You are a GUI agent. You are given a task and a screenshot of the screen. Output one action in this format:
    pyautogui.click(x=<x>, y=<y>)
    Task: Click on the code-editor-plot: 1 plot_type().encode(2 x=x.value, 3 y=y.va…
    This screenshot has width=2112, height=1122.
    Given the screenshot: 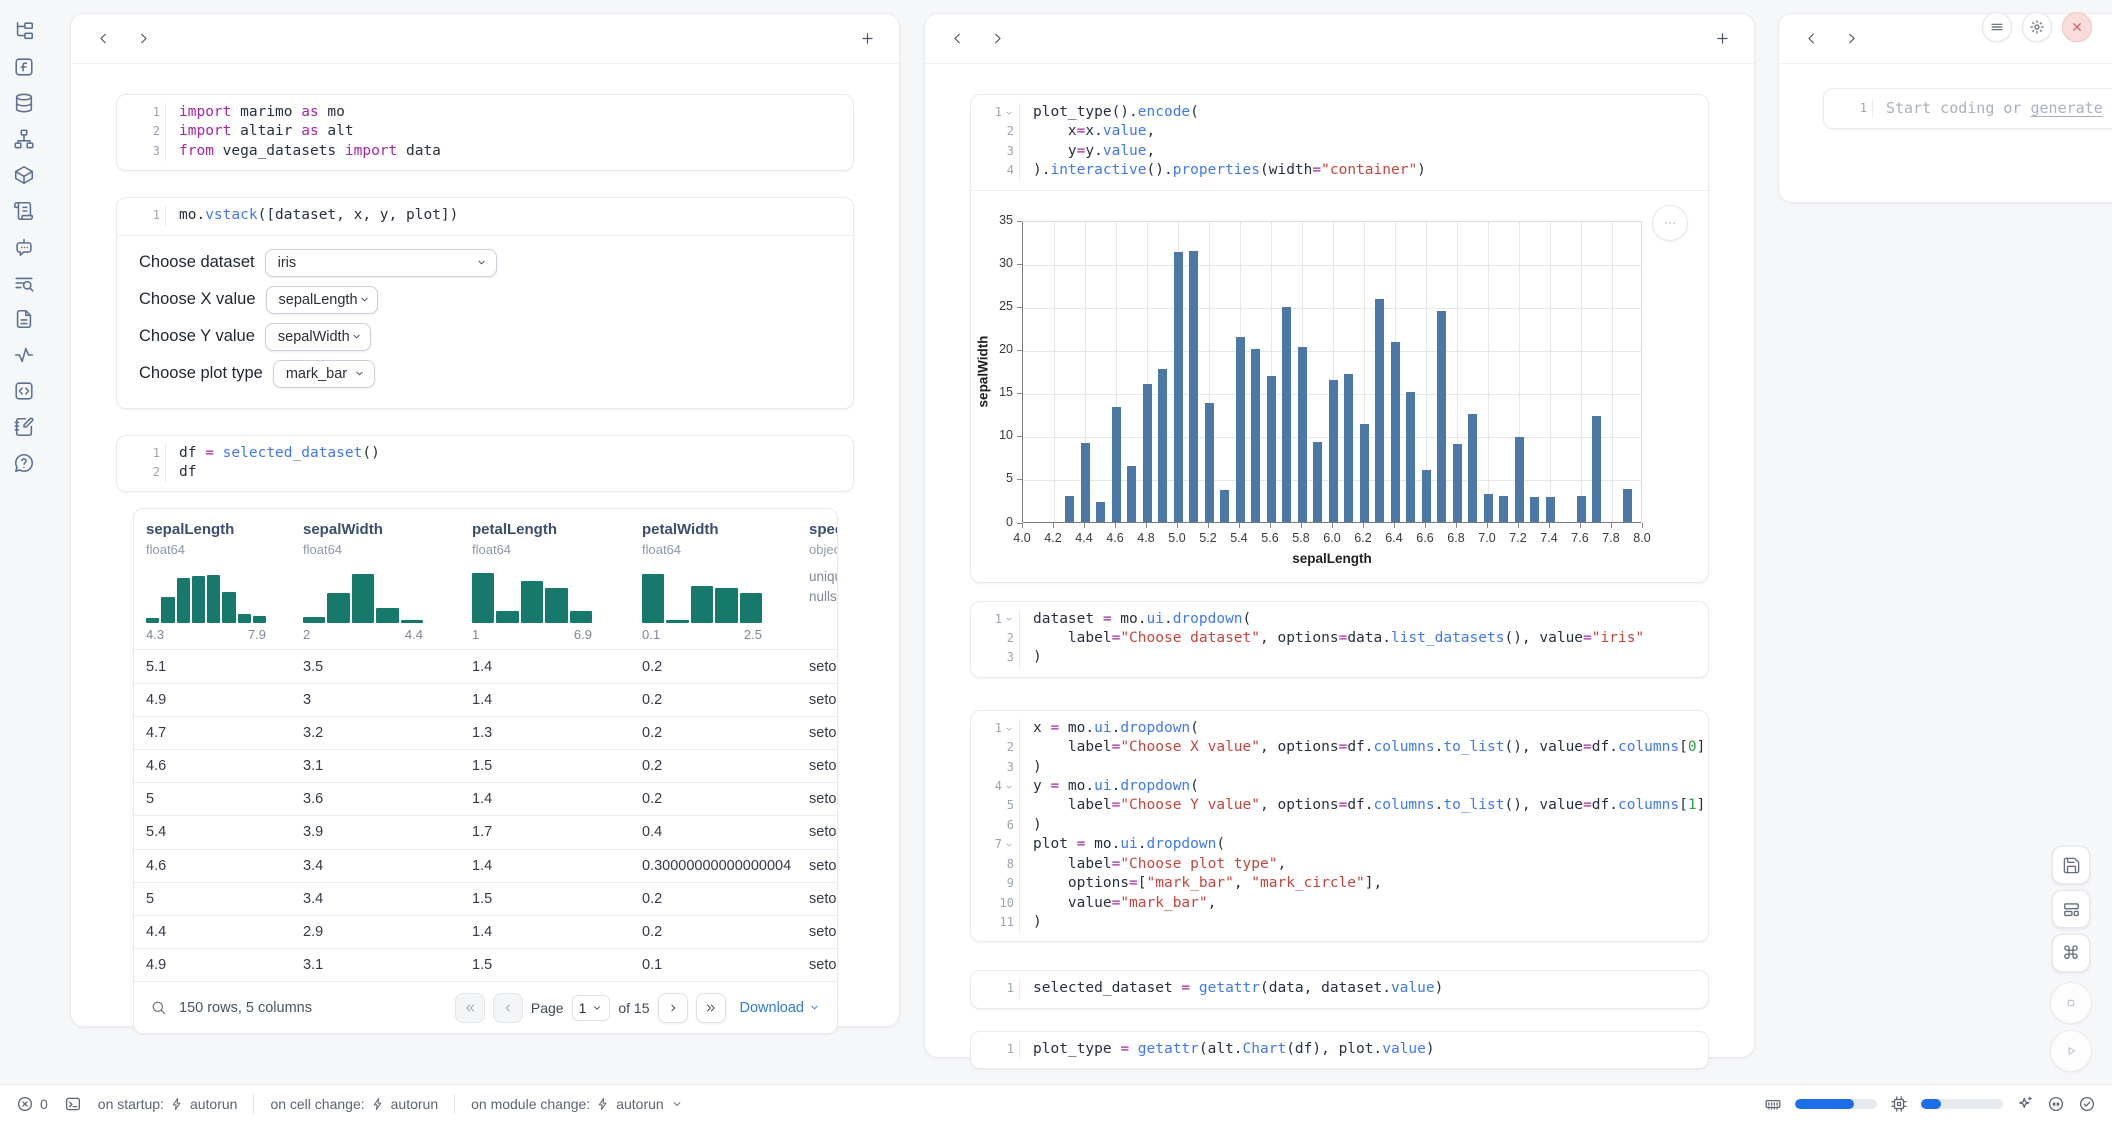 What is the action you would take?
    pyautogui.click(x=1339, y=142)
    